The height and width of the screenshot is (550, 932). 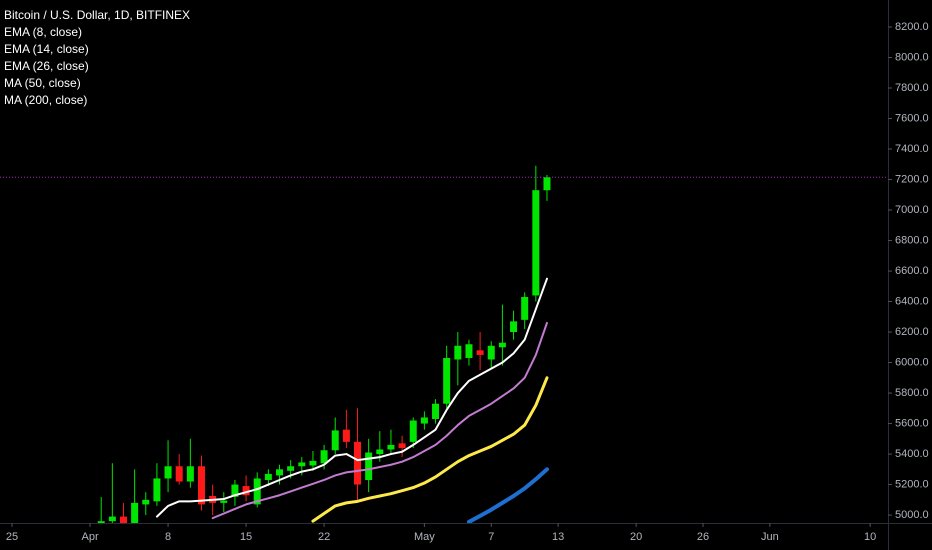 I want to click on y-tick-label: 8200.0, so click(x=912, y=27).